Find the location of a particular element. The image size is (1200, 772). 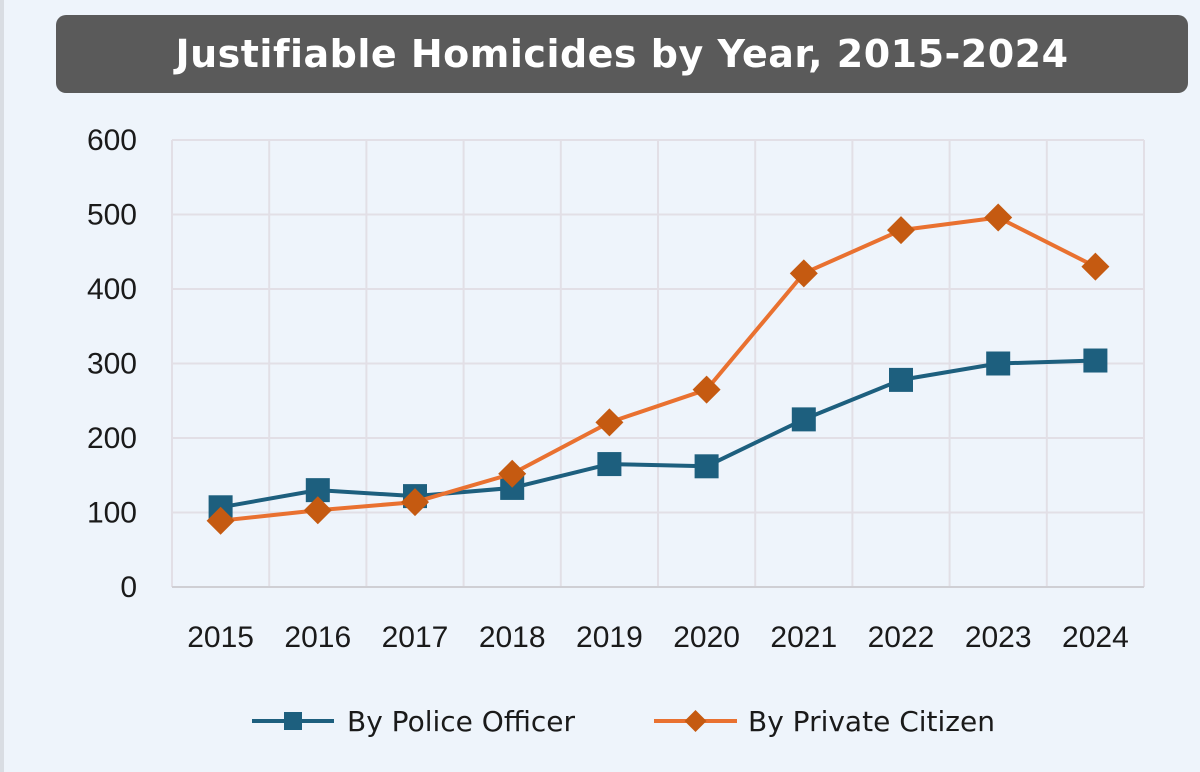

y-tick-label: 600 is located at coordinates (112, 140).